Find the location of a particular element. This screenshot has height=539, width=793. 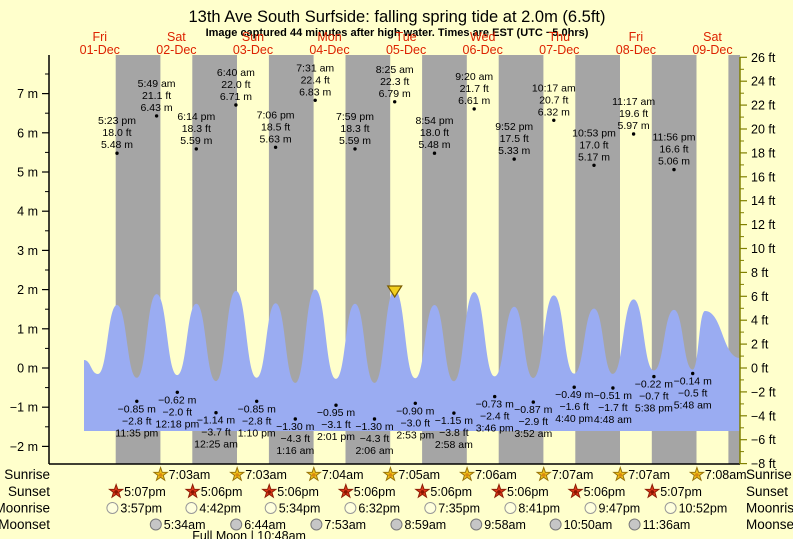

low-tide-m: −0.22 m is located at coordinates (654, 385).